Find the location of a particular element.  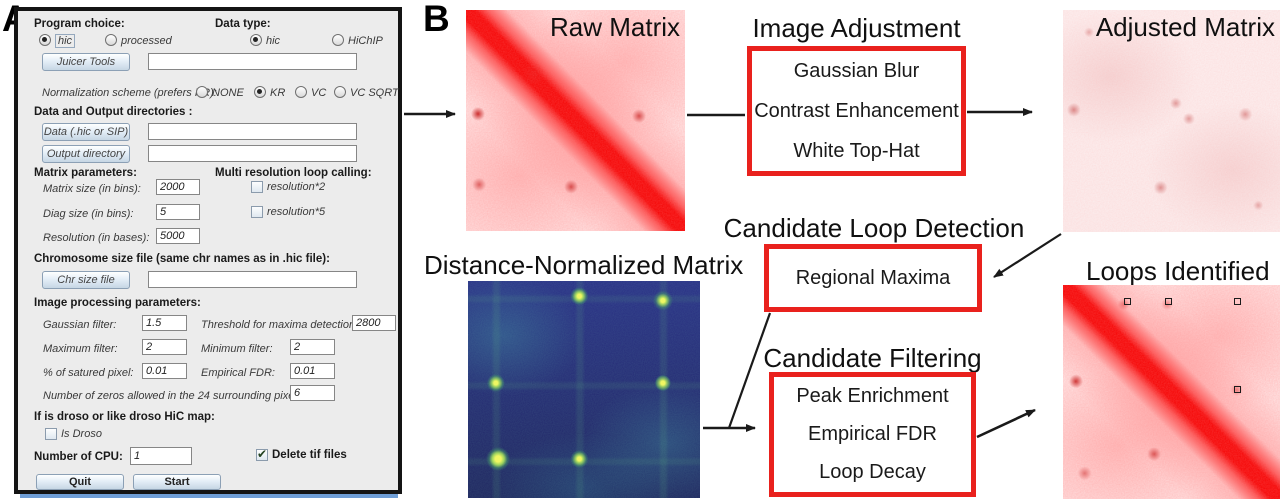

maximum-filter-label: Maximum filter: is located at coordinates (80, 349).